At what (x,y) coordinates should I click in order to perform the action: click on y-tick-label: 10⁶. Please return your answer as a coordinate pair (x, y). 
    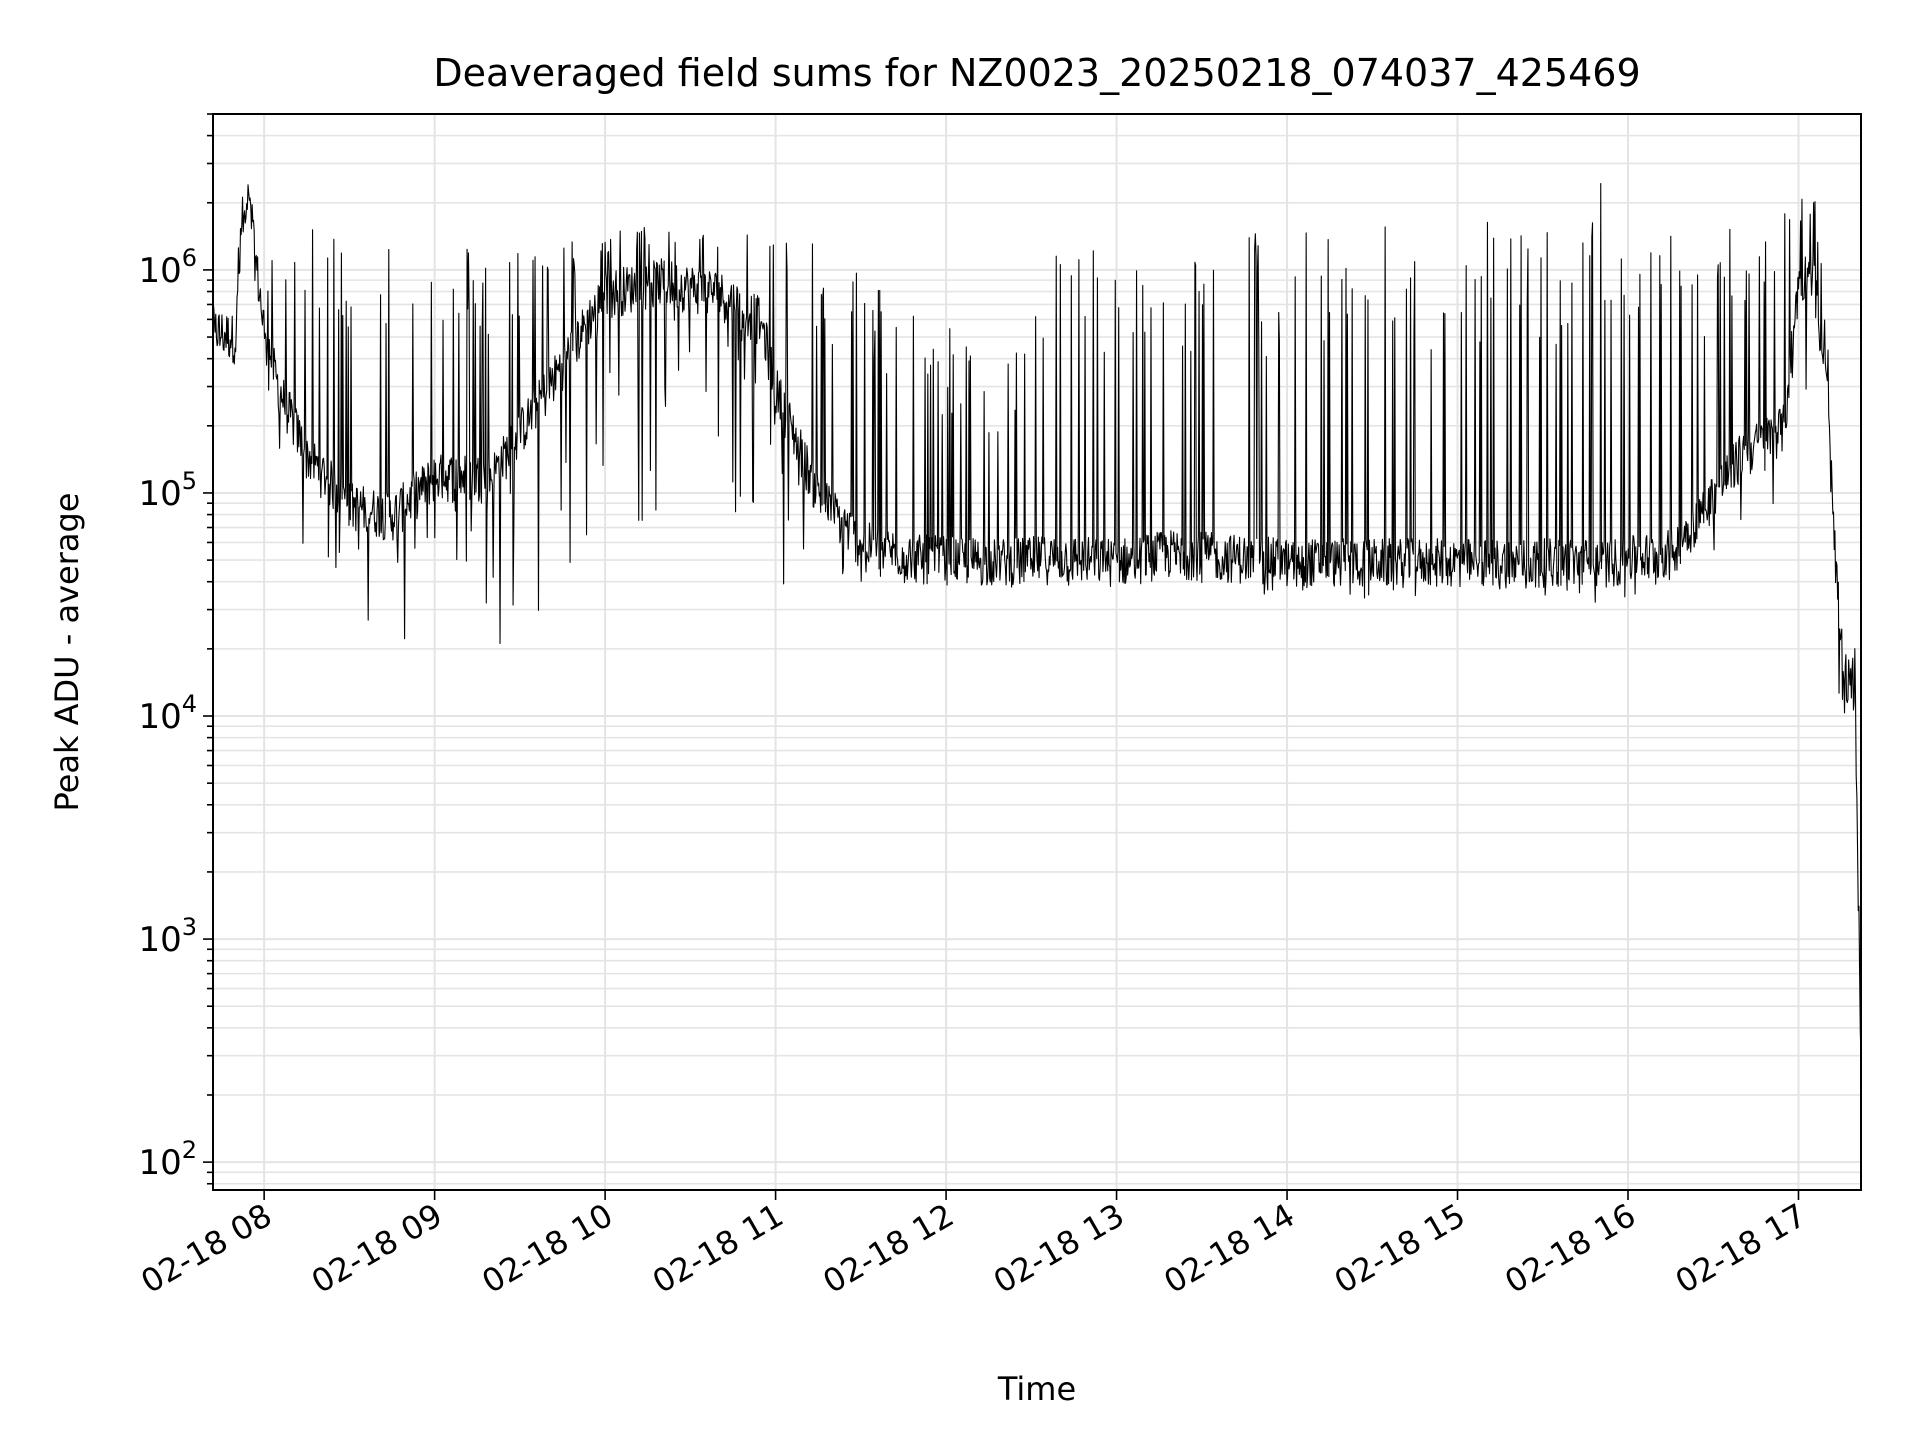
    Looking at the image, I should click on (167, 267).